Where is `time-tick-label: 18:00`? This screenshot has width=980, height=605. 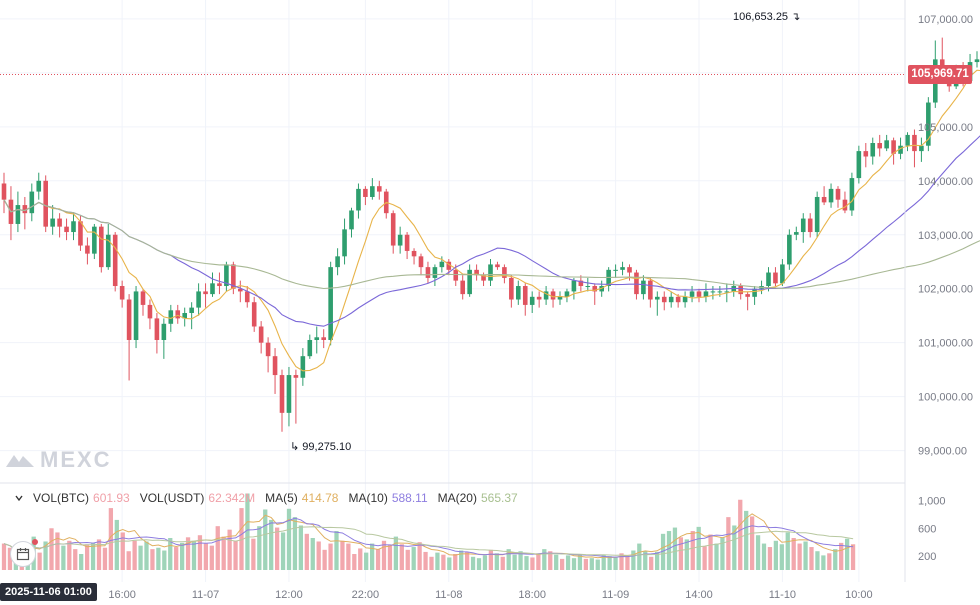 time-tick-label: 18:00 is located at coordinates (532, 595).